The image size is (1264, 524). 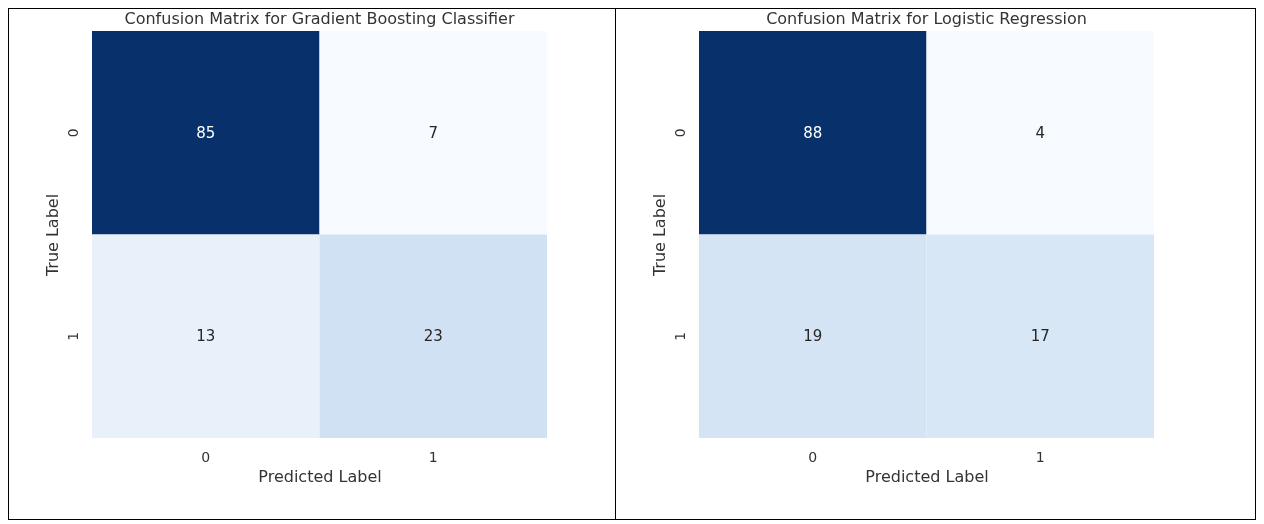 What do you see at coordinates (206, 132) in the screenshot?
I see `data-label: 85` at bounding box center [206, 132].